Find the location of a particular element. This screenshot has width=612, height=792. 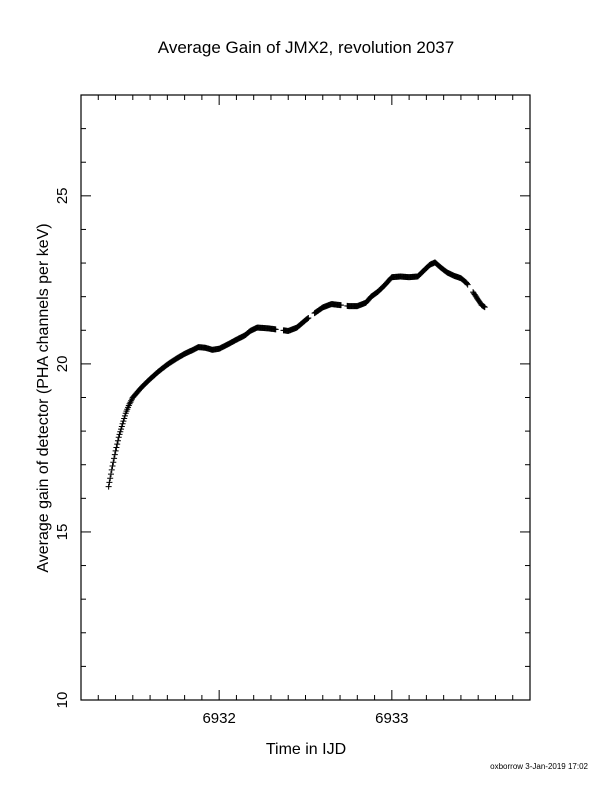

footer-stamp: oxborrow 3-Jan-2019 17:02 is located at coordinates (539, 766).